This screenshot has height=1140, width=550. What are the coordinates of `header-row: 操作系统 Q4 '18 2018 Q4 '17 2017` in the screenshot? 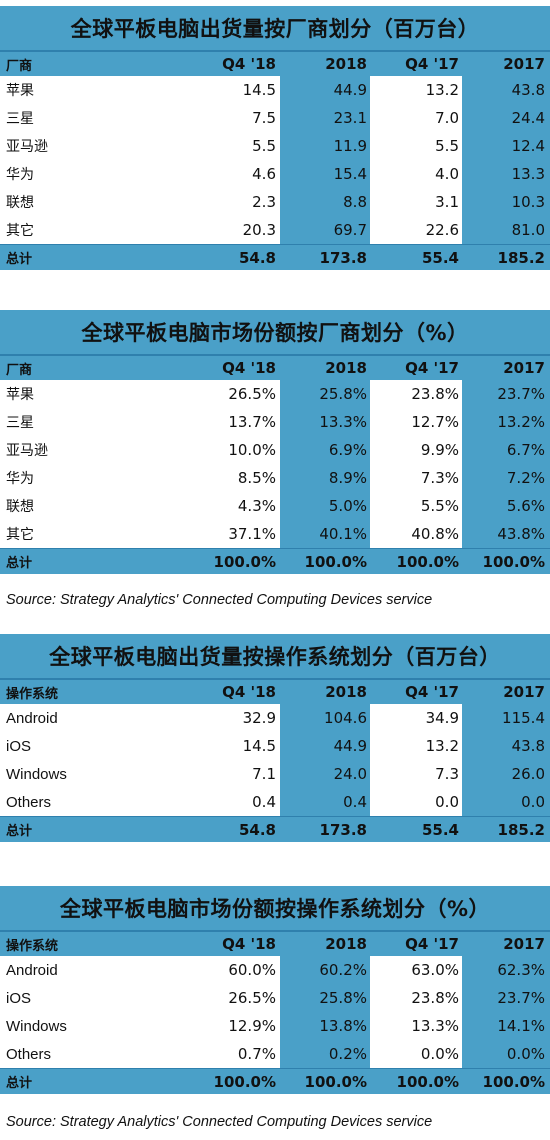 It's located at (275, 943).